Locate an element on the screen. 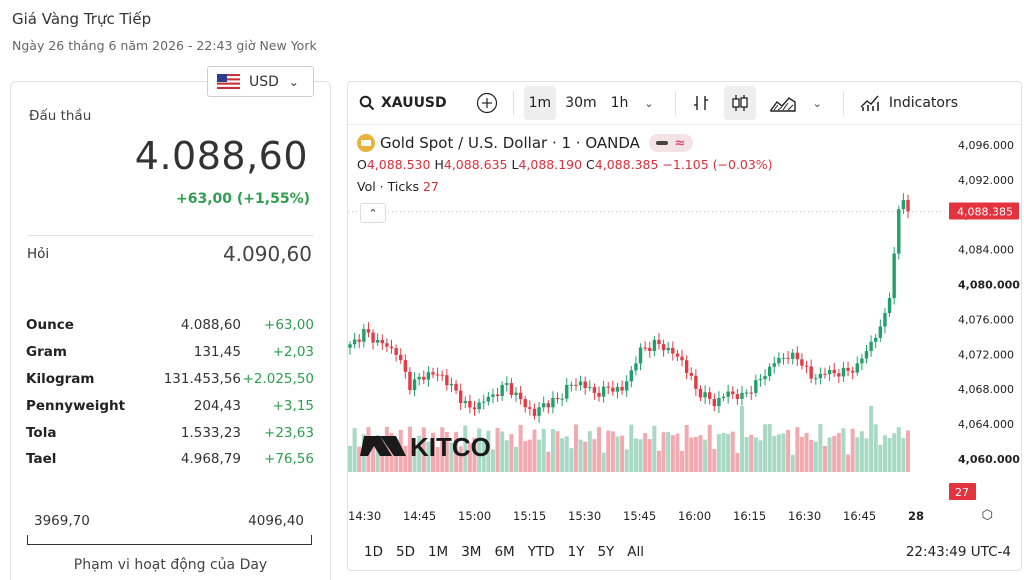 Image resolution: width=1024 pixels, height=580 pixels. volume-label: Vol · Ticks is located at coordinates (388, 186).